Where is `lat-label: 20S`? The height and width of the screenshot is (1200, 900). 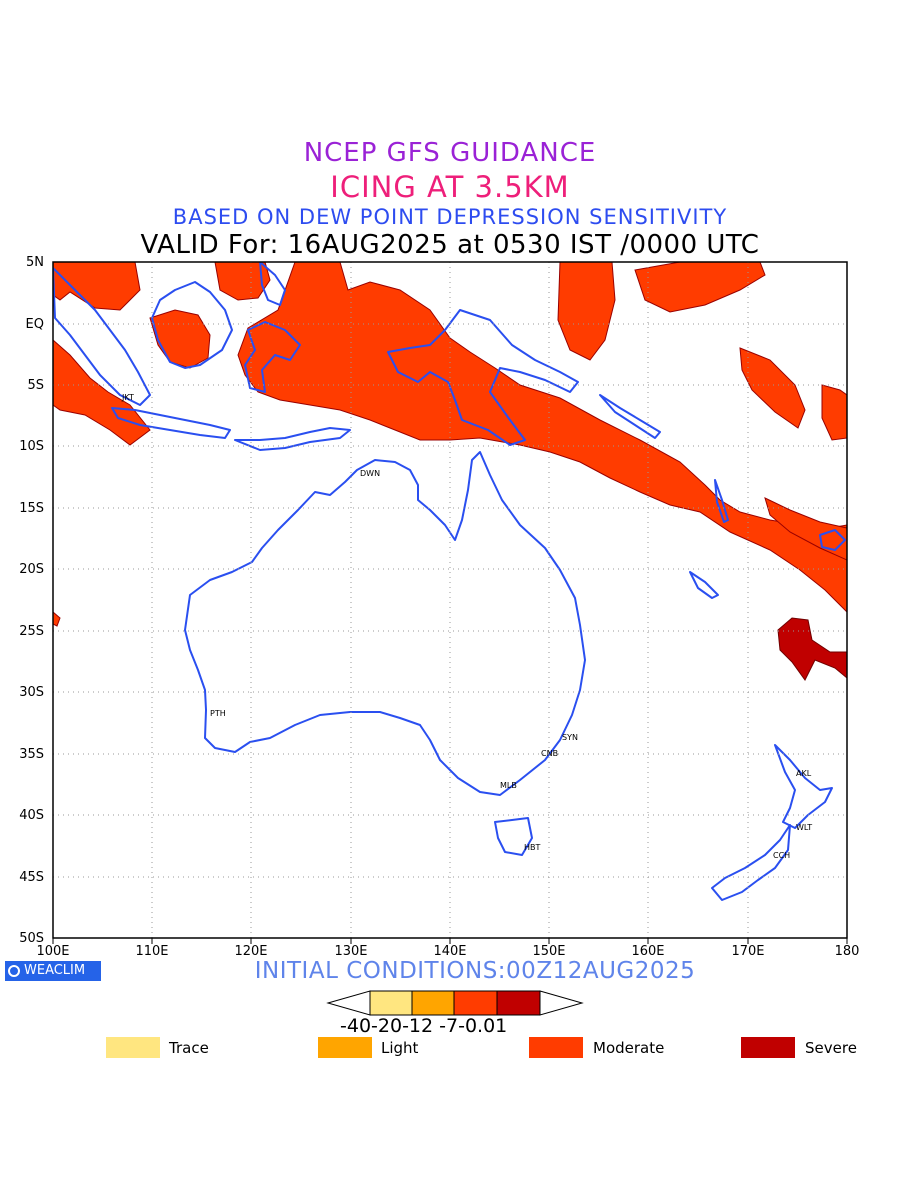
lat-label: 20S is located at coordinates (31, 569).